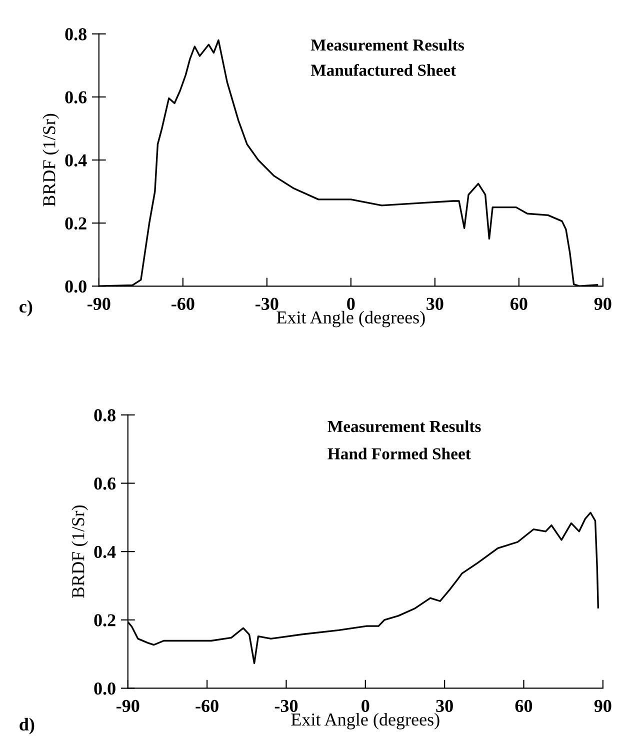  What do you see at coordinates (26, 308) in the screenshot?
I see `text: c)` at bounding box center [26, 308].